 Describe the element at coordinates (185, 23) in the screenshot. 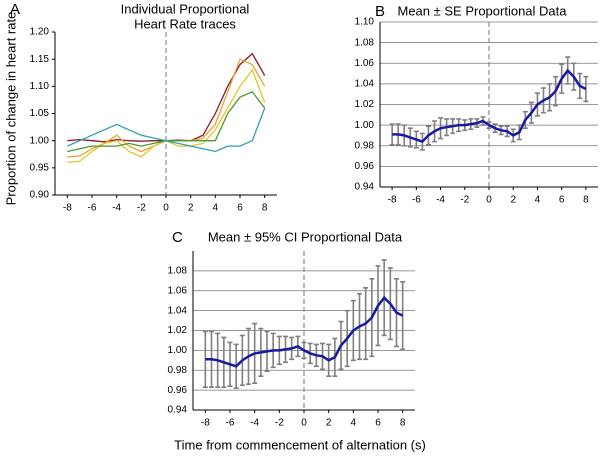

I see `chart-title: Heart Rate traces` at that location.